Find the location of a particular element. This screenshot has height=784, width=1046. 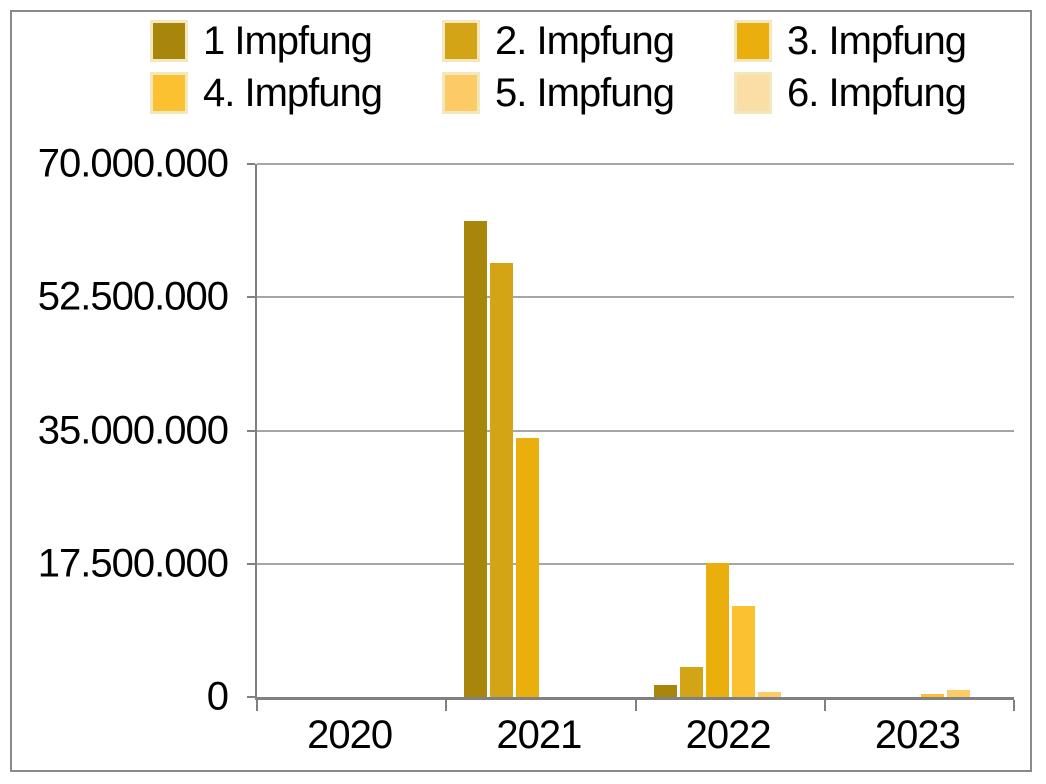

legend-item-4-impfung: 4. Impfung is located at coordinates (296, 93).